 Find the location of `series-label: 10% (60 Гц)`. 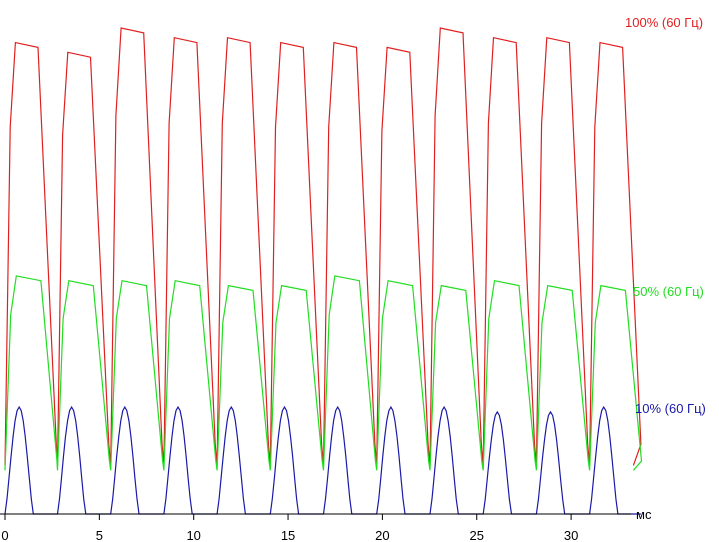

series-label: 10% (60 Гц) is located at coordinates (670, 408).